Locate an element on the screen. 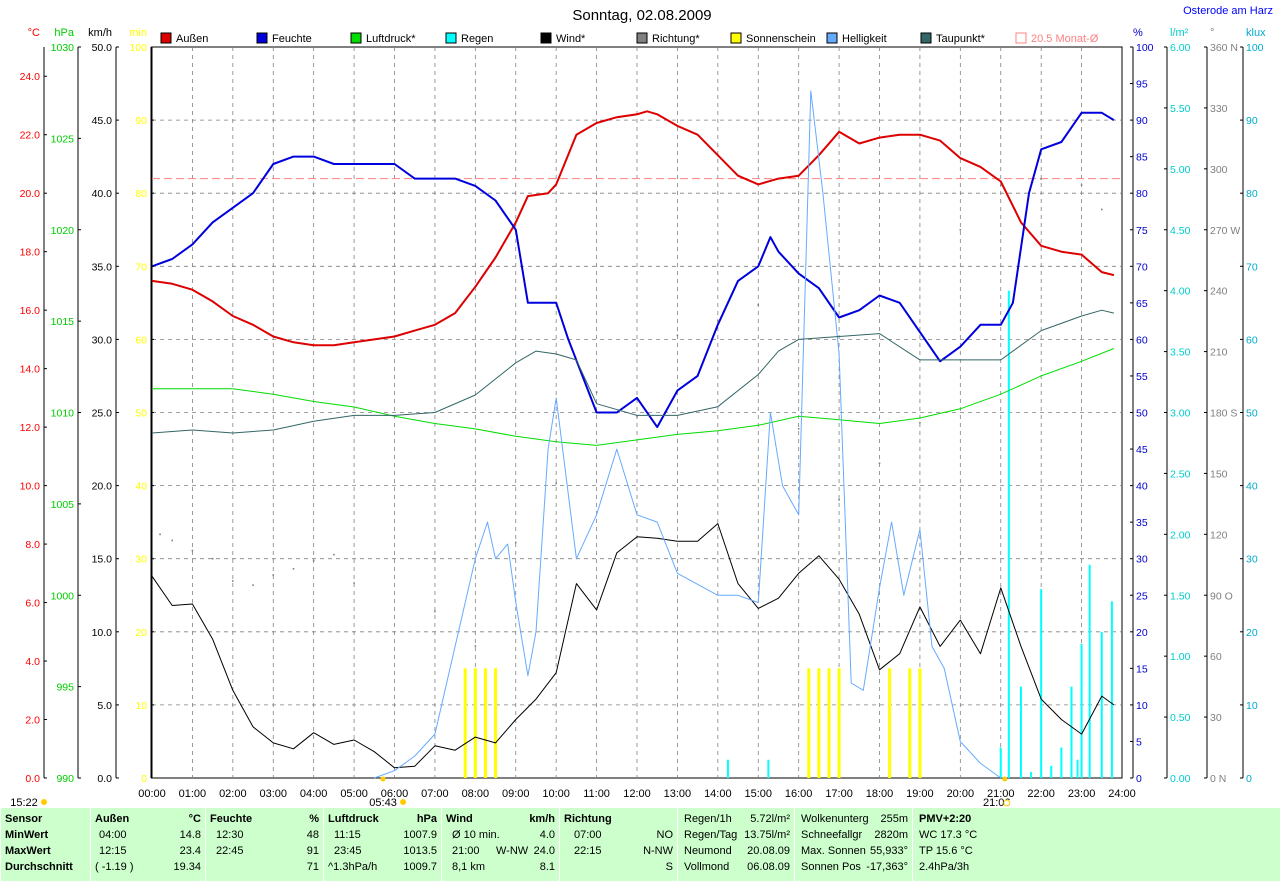  x-tick-label: 08:00 is located at coordinates (476, 794).